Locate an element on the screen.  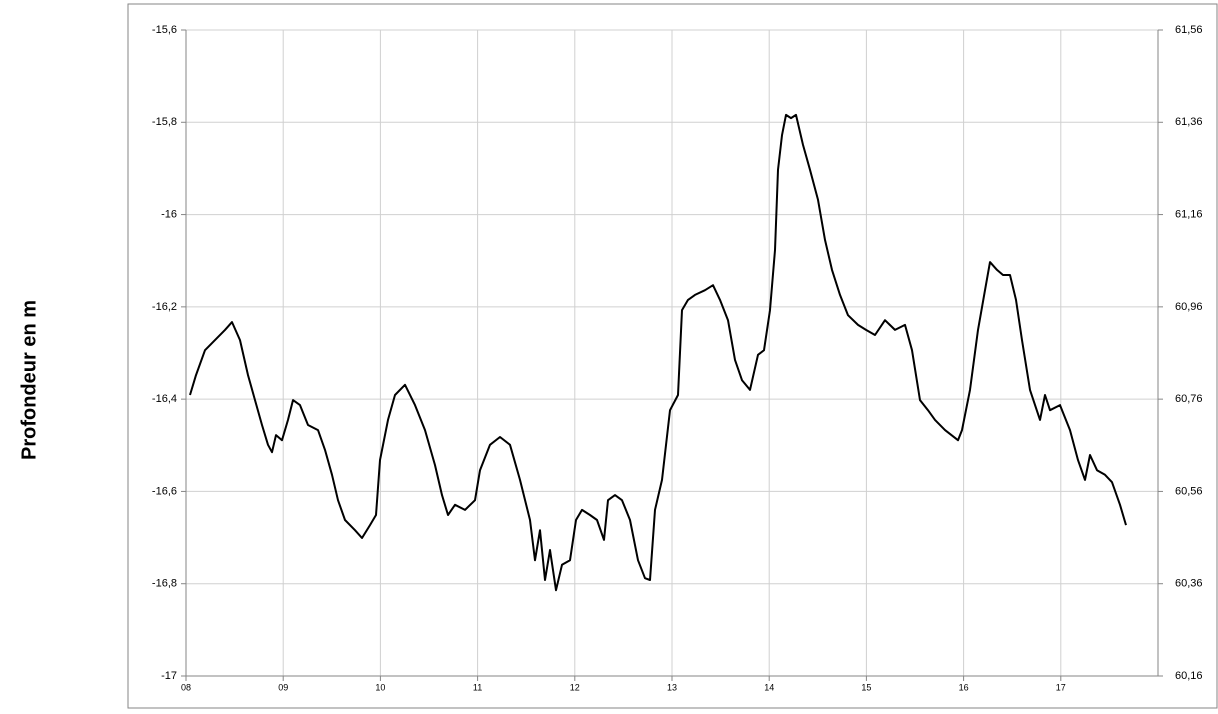
y-tick-label: -15,6 is located at coordinates (164, 30).